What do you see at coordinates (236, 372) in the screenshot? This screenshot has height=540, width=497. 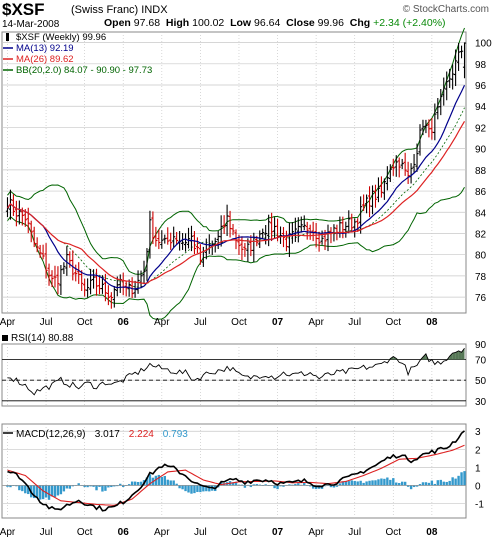 I see `rsi-line` at bounding box center [236, 372].